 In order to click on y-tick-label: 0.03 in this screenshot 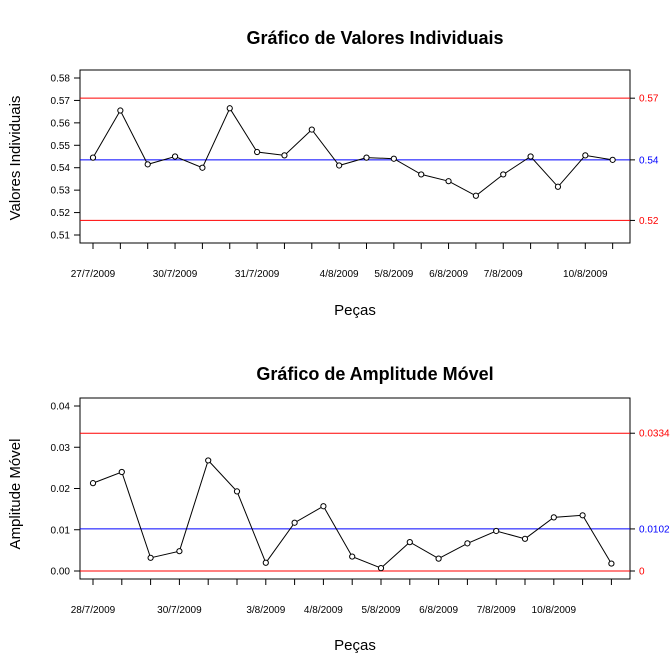, I will do `click(61, 448)`.